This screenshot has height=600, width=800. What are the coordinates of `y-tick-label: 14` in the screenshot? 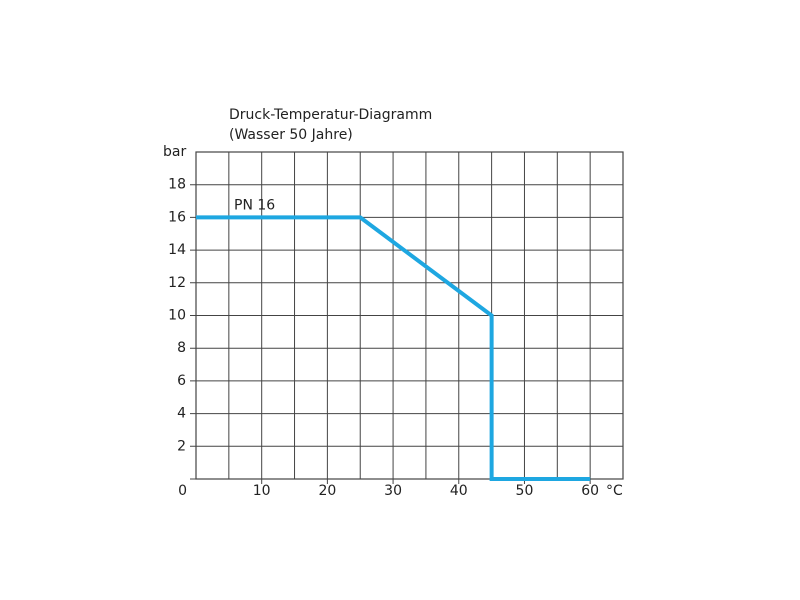 It's located at (177, 250).